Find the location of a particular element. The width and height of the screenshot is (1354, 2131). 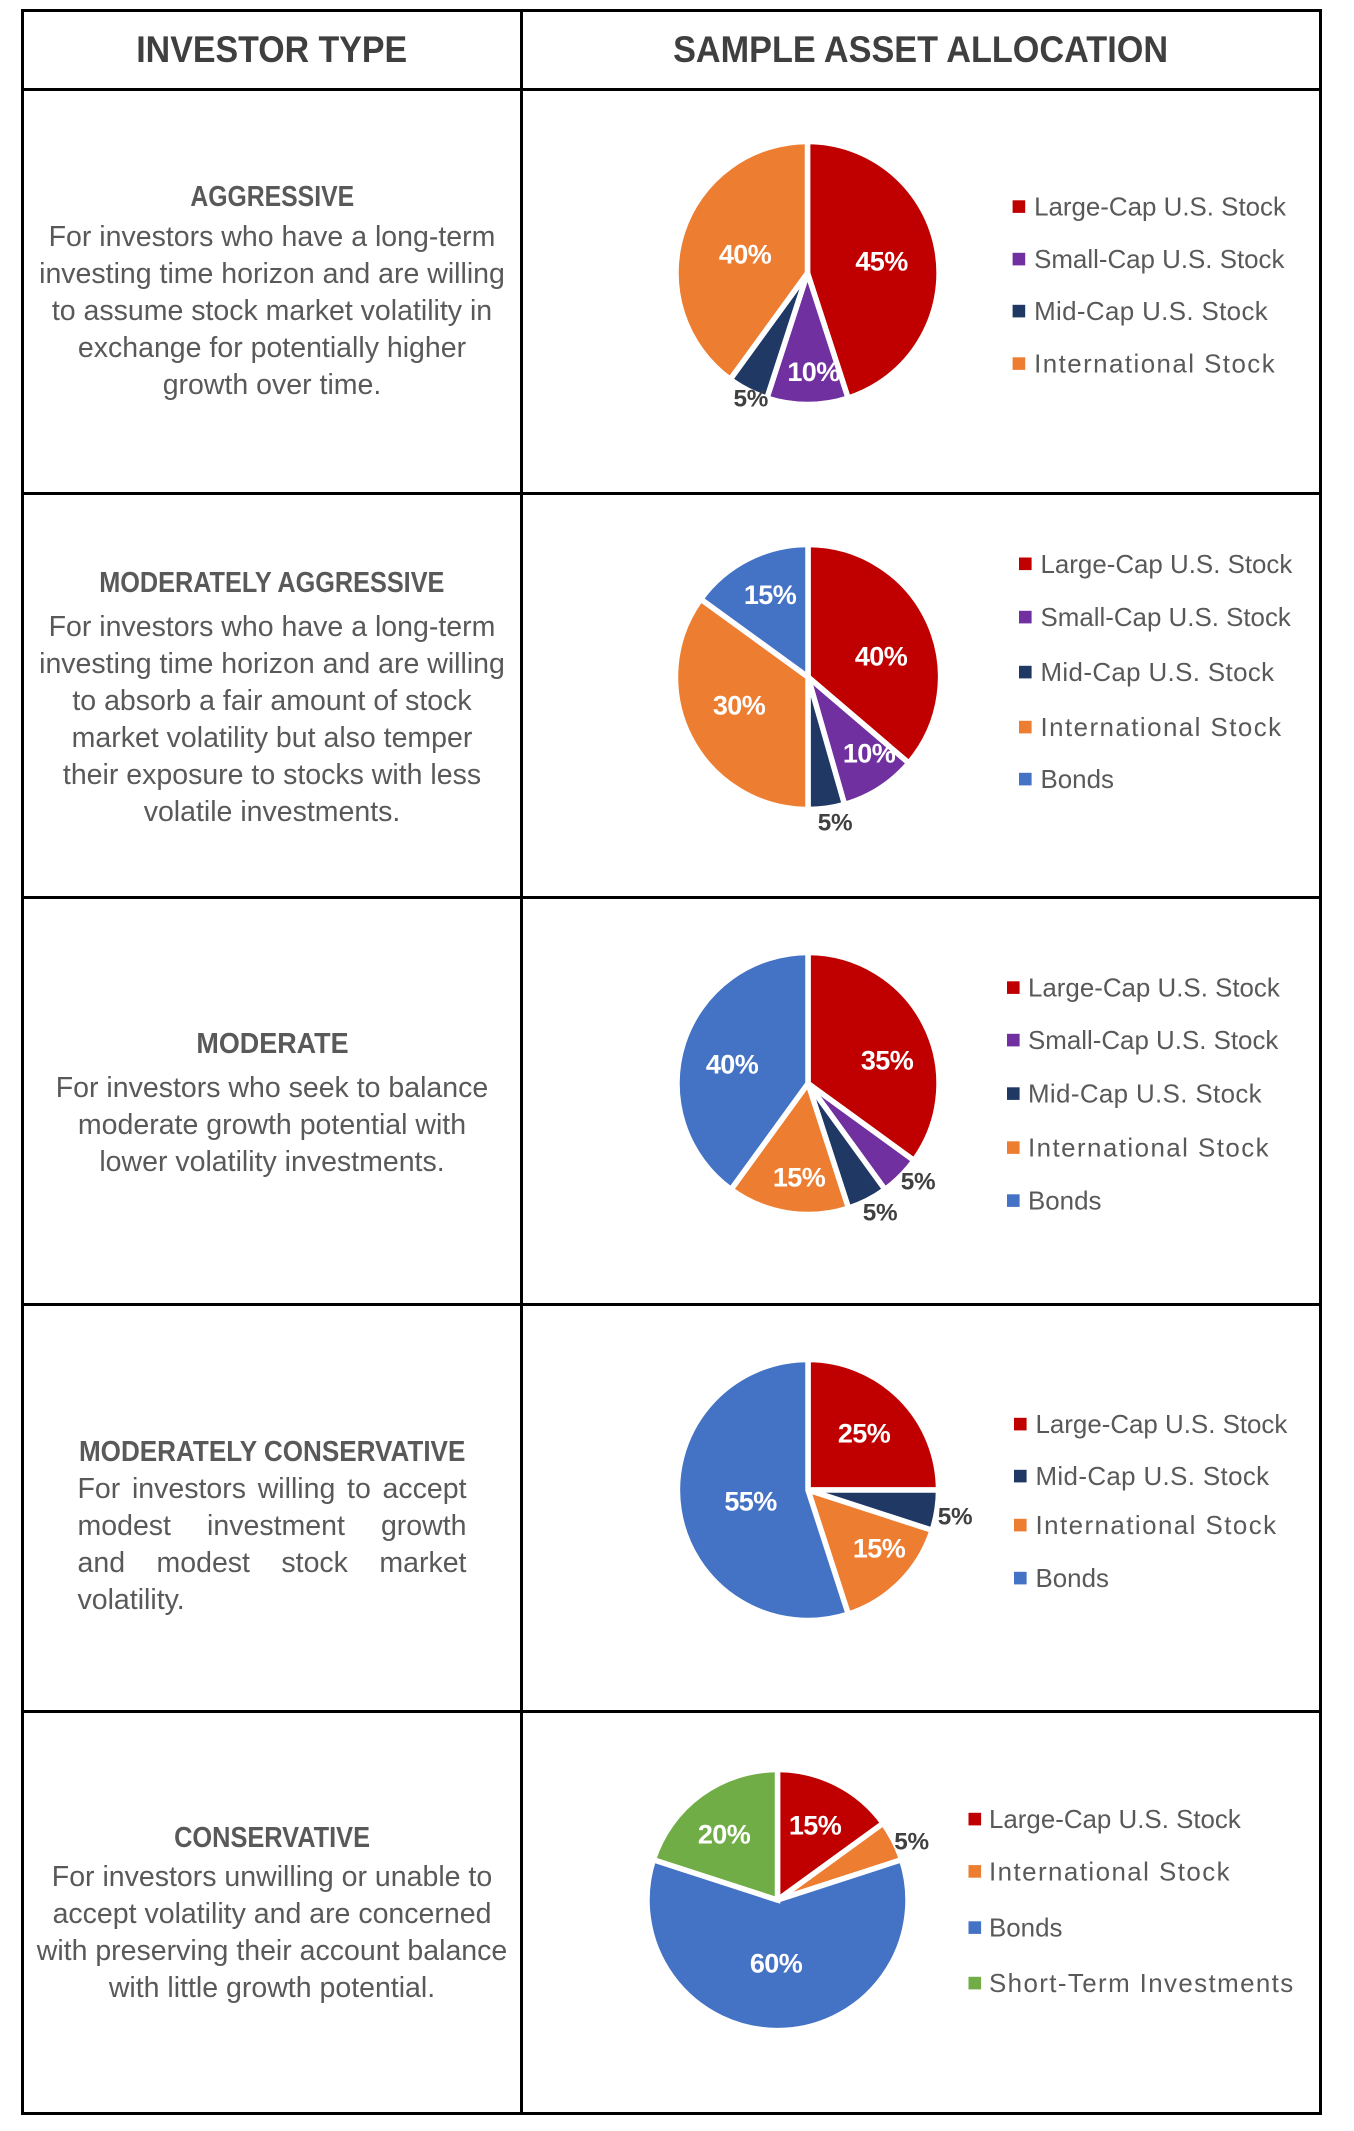

svg-text: 30% is located at coordinates (739, 706).